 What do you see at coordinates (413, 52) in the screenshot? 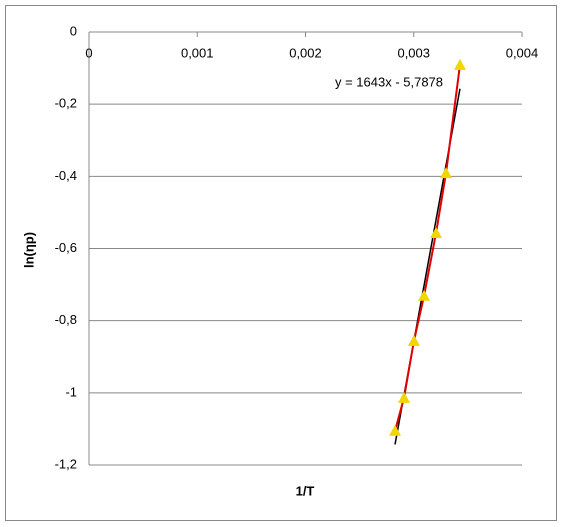
I see `x-tick-label: 0,003` at bounding box center [413, 52].